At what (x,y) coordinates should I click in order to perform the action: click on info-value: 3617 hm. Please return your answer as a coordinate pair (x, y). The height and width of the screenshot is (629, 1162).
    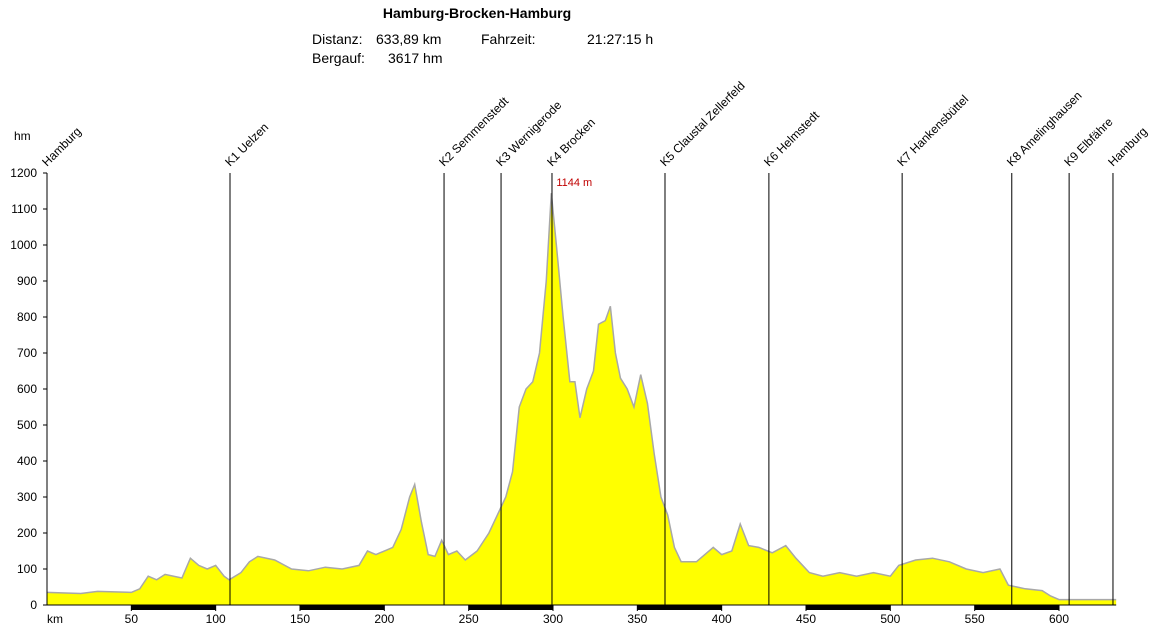
    Looking at the image, I should click on (415, 58).